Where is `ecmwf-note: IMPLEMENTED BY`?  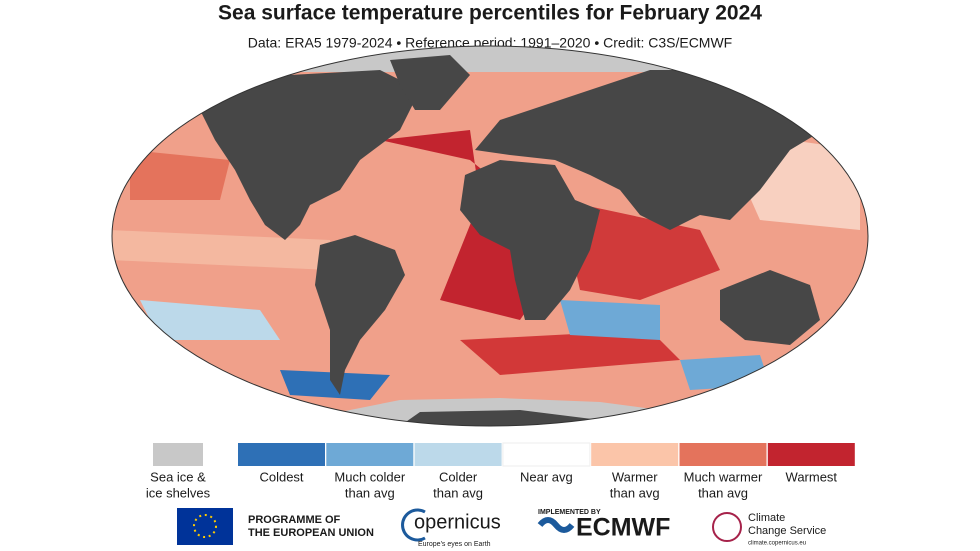
ecmwf-note: IMPLEMENTED BY is located at coordinates (569, 512).